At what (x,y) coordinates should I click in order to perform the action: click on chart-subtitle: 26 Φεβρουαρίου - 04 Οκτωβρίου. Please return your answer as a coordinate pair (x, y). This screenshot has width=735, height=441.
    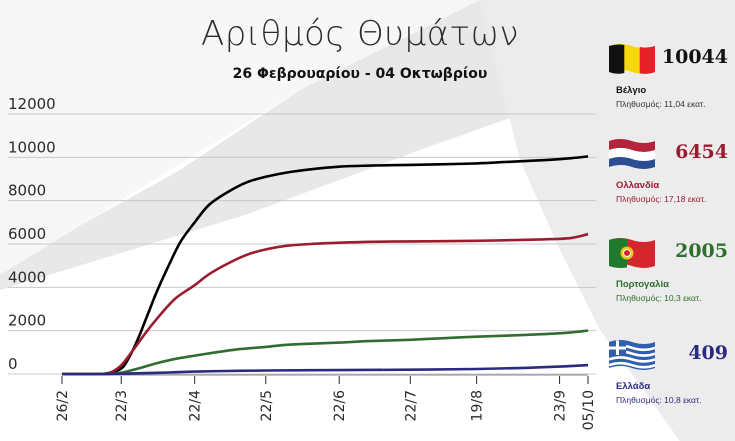
    Looking at the image, I should click on (360, 74).